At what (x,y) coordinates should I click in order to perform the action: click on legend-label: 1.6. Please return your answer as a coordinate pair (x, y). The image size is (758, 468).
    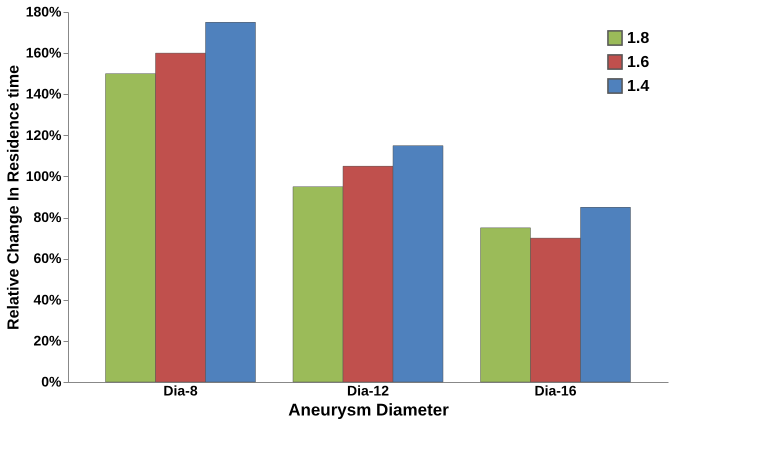
    Looking at the image, I should click on (638, 62).